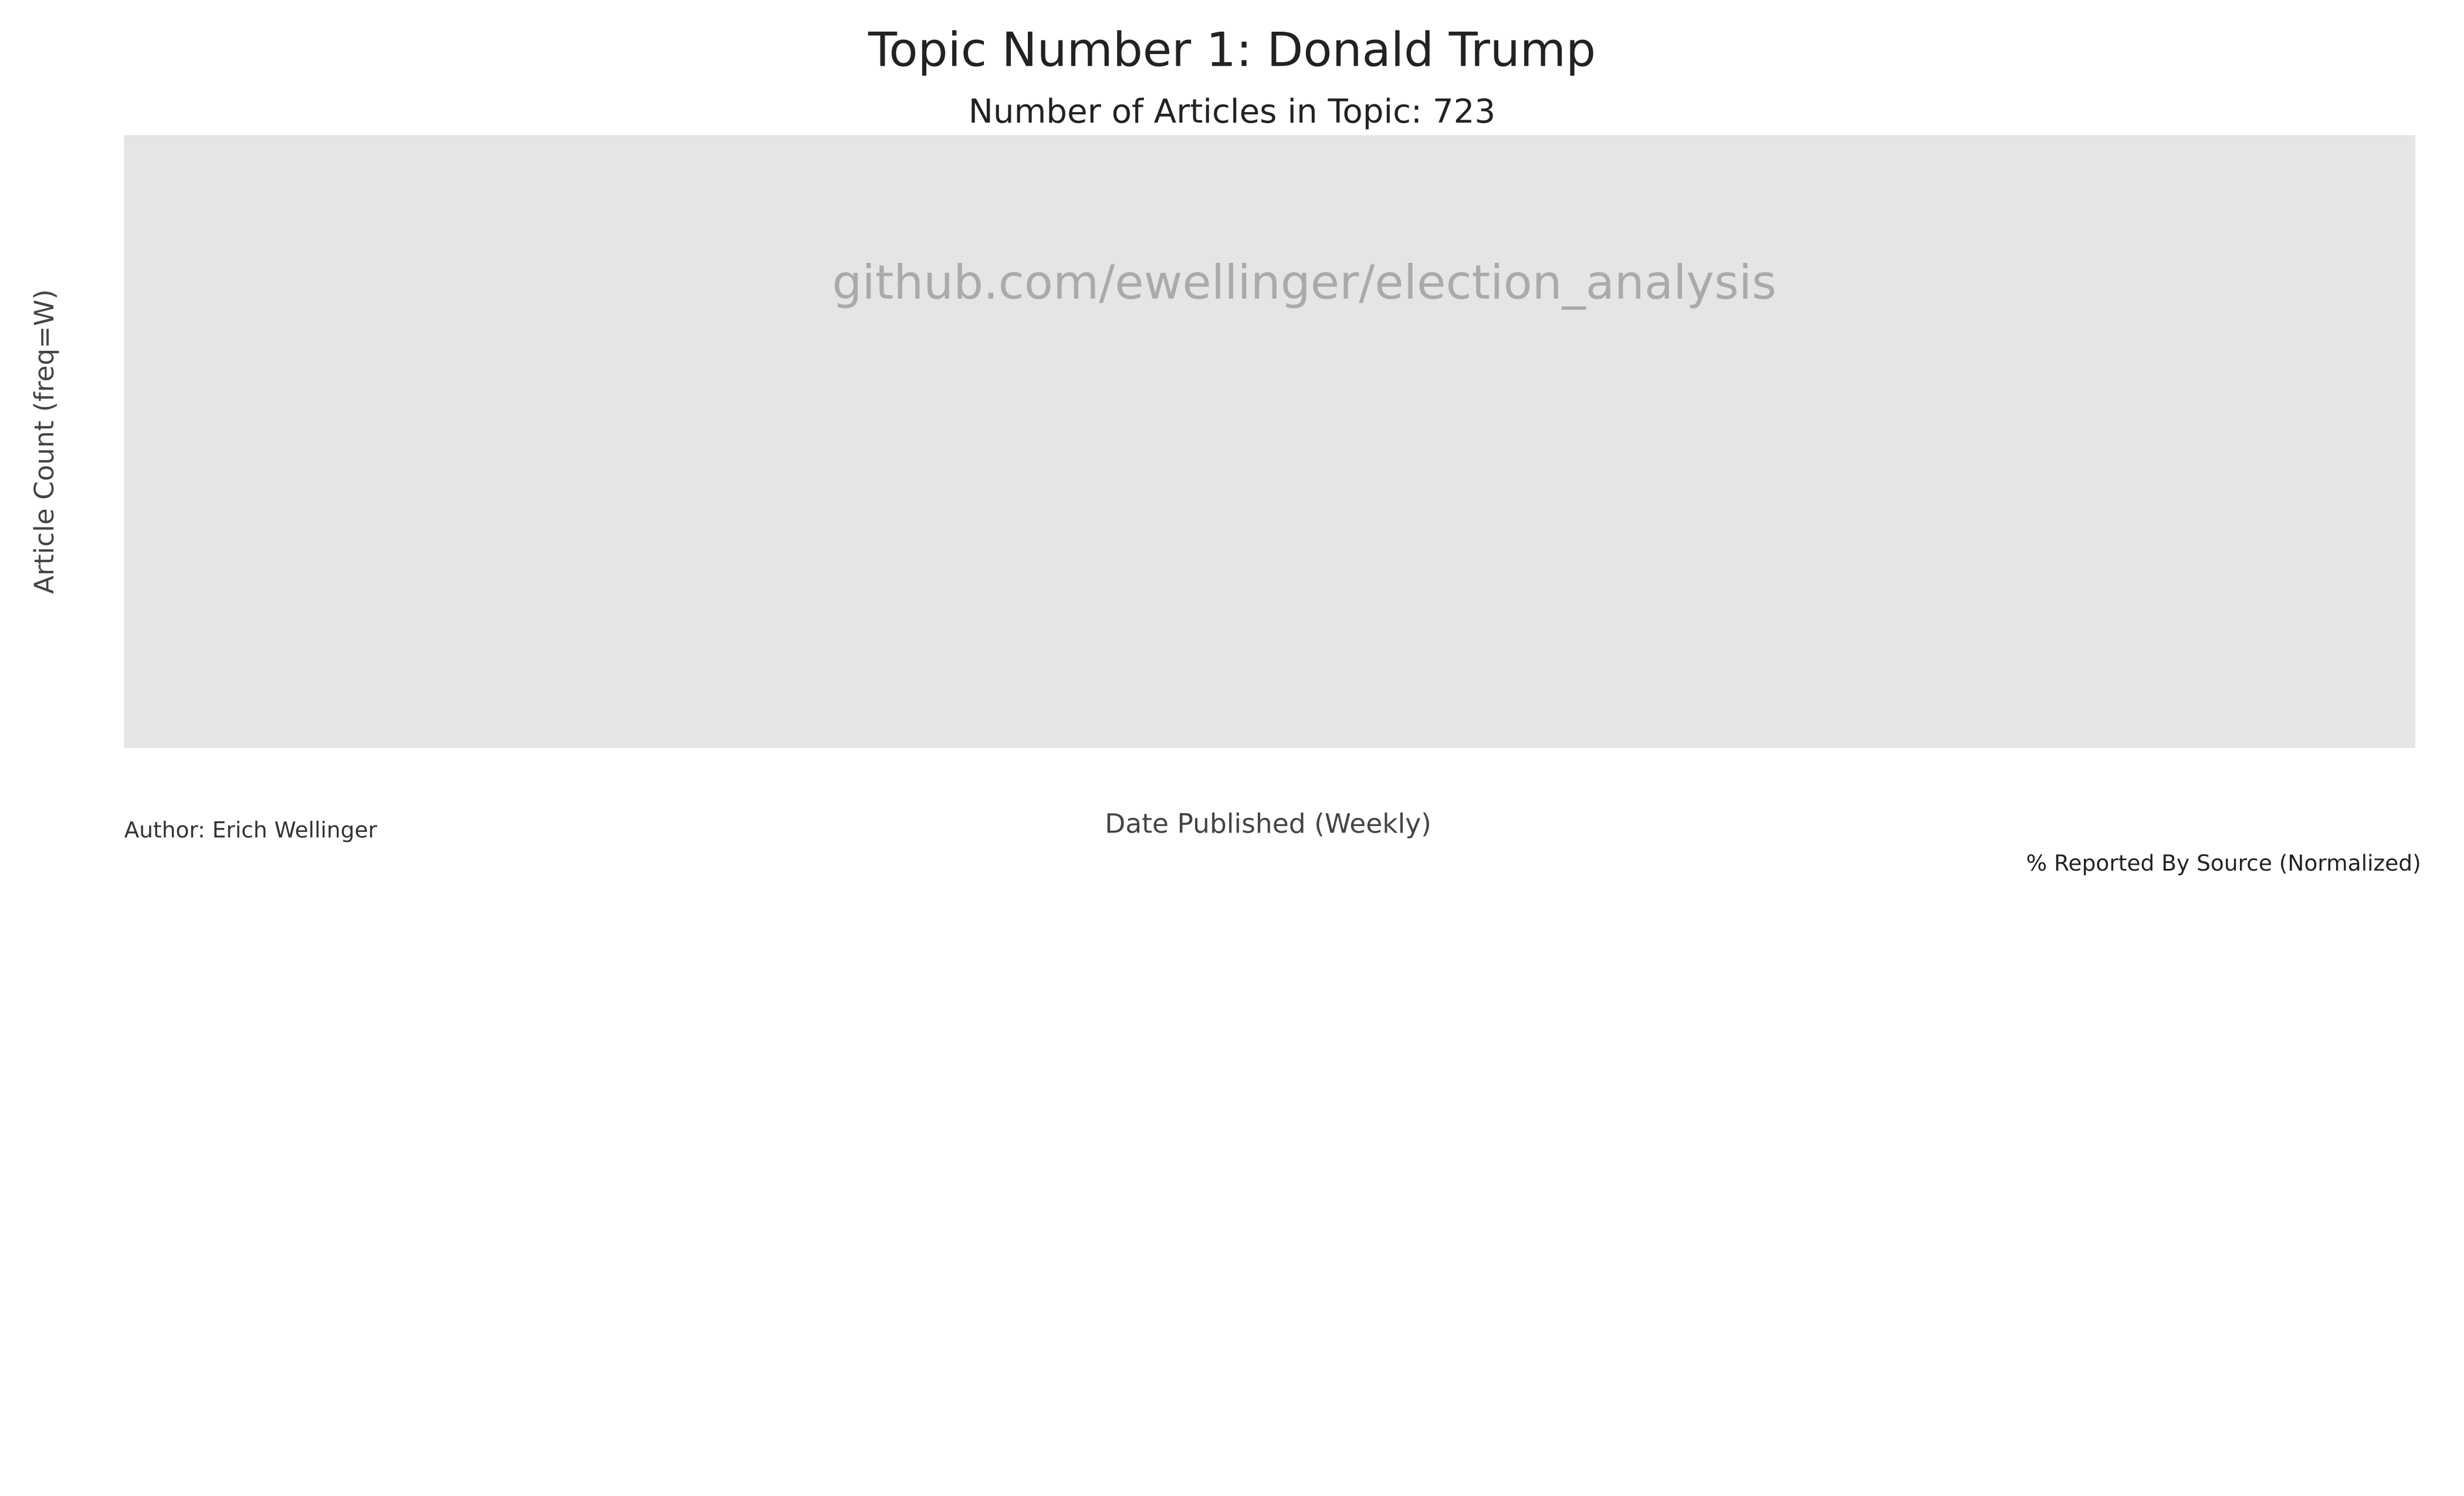 The width and height of the screenshot is (2464, 1496). What do you see at coordinates (1304, 282) in the screenshot?
I see `watermark: github.com/ewellinger/election_analysis` at bounding box center [1304, 282].